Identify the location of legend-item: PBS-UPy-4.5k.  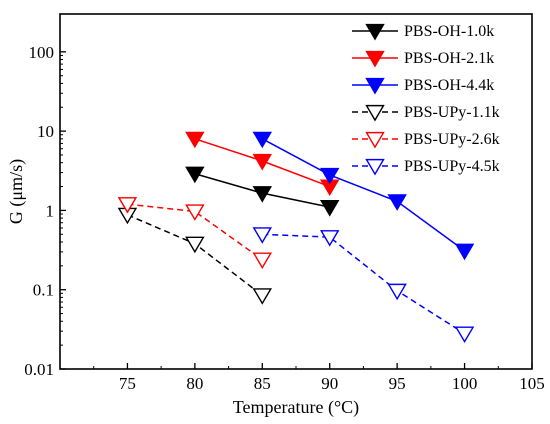
(426, 167).